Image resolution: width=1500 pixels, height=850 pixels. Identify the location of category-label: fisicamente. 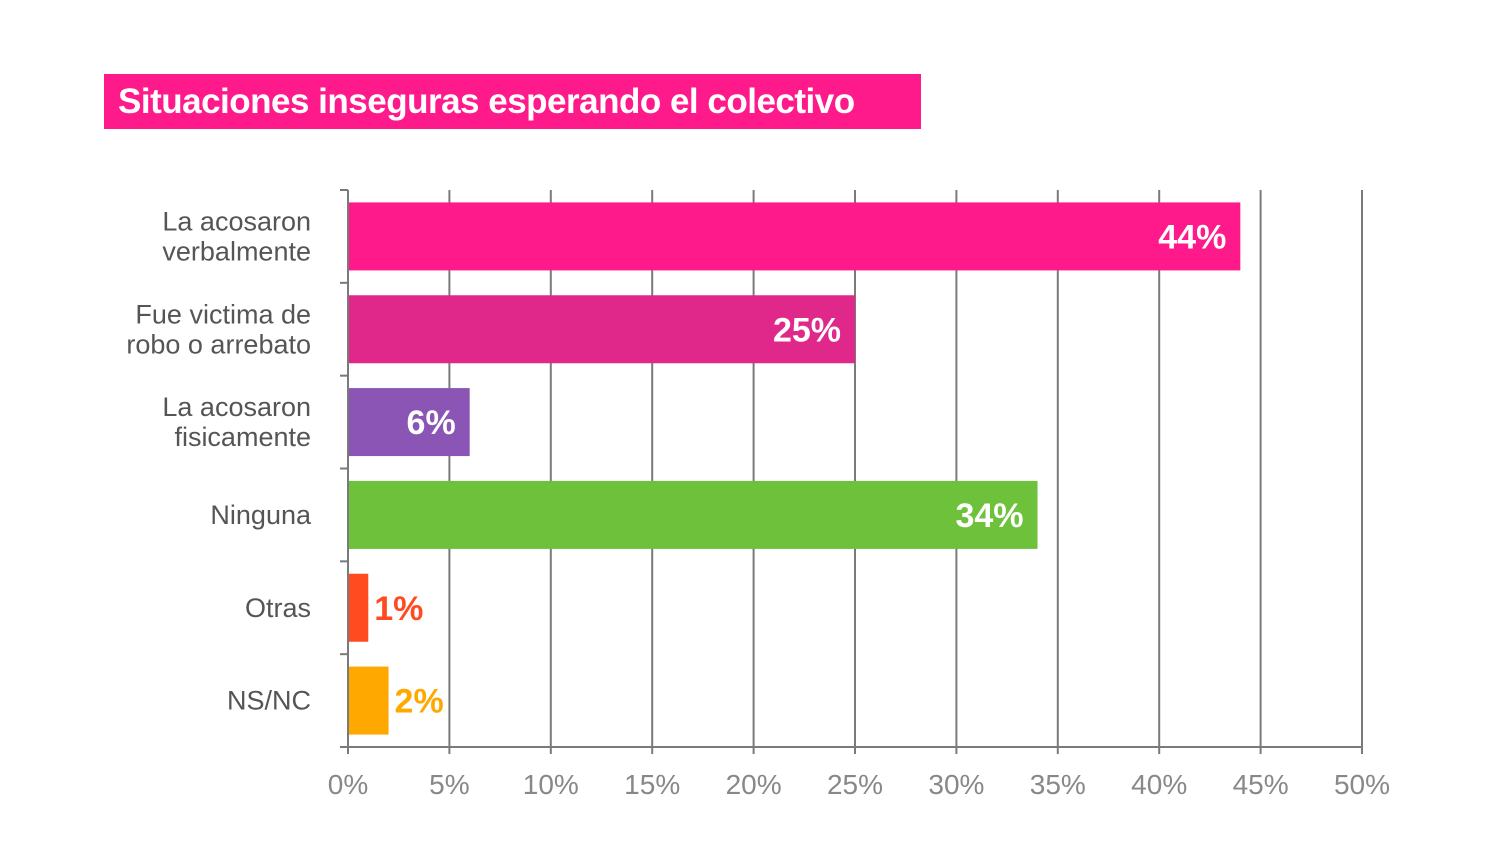
(242, 437).